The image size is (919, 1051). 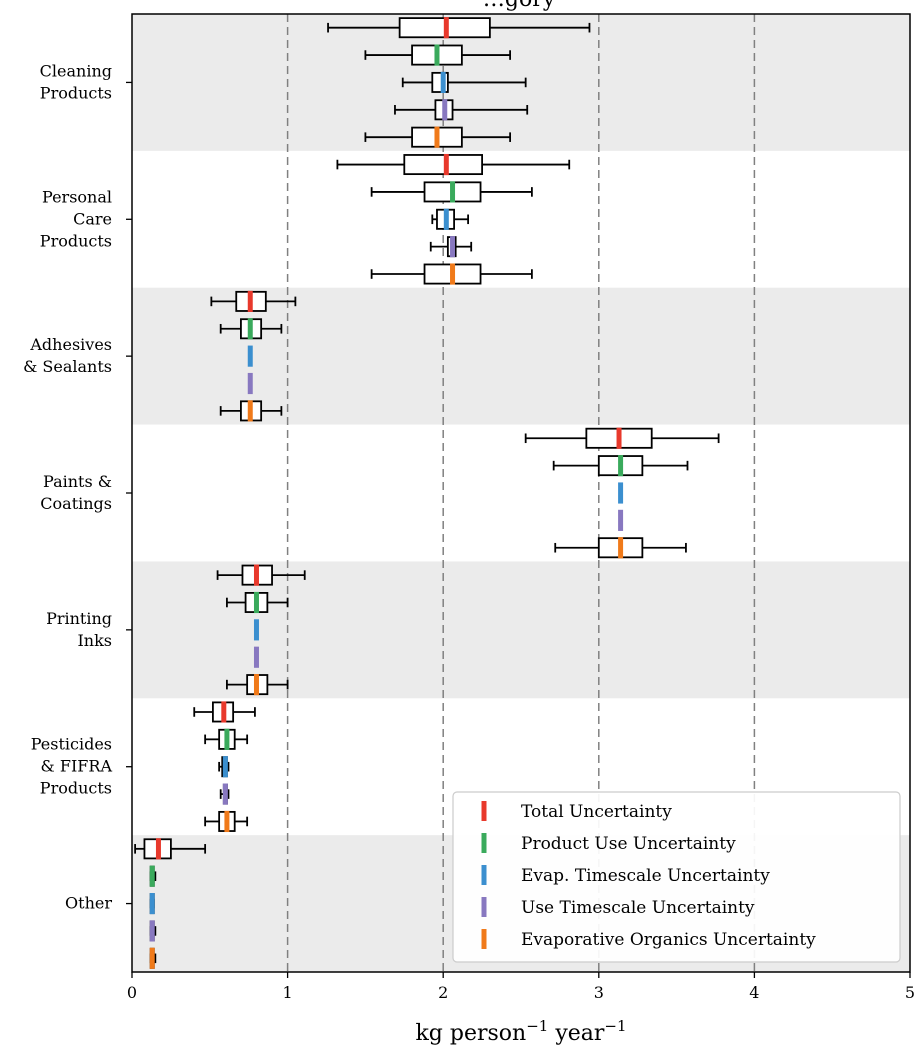 I want to click on category-label-line: Other, so click(x=88, y=903).